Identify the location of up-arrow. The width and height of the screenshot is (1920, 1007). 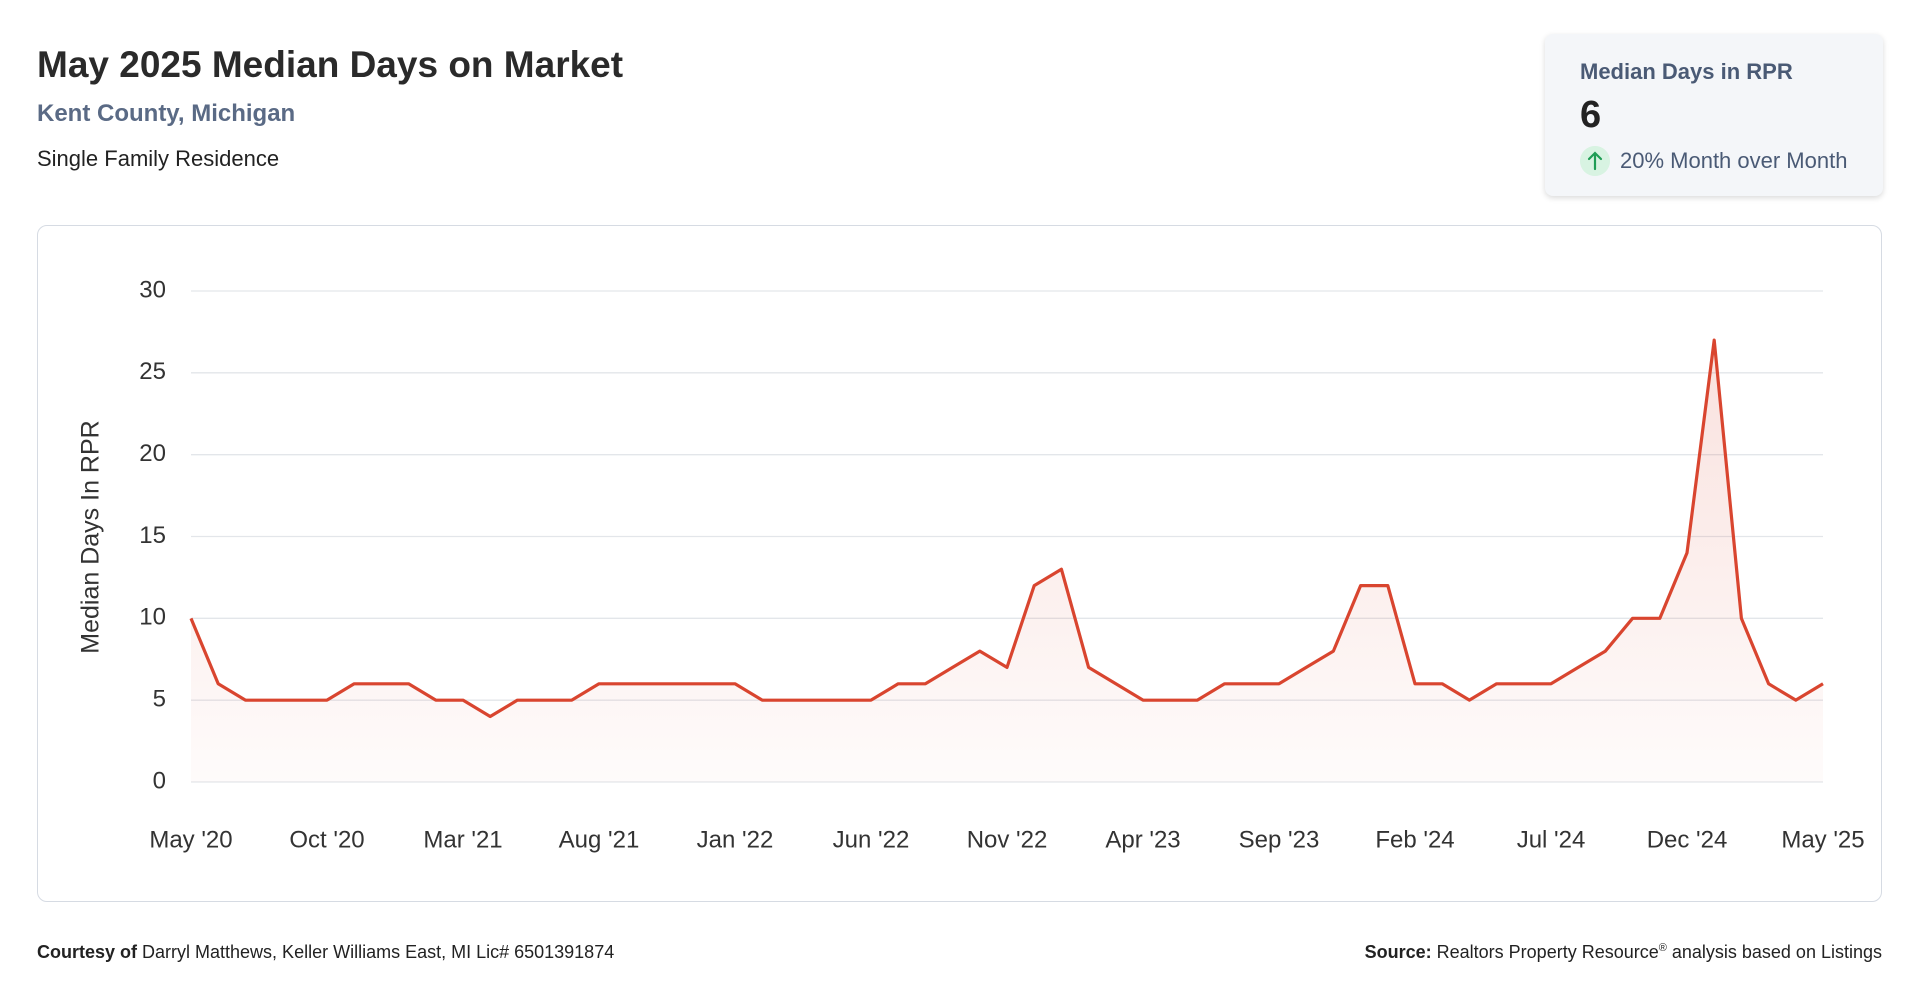
(1595, 161).